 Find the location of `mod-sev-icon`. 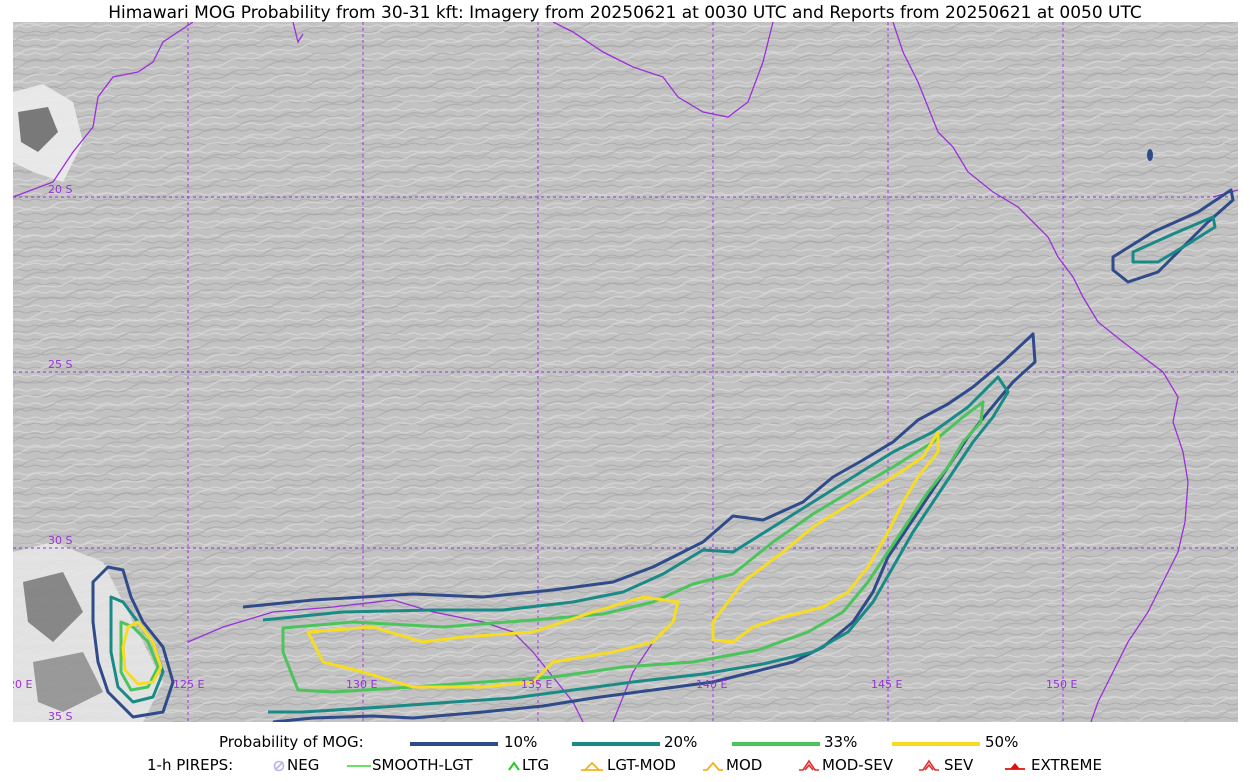

mod-sev-icon is located at coordinates (809, 765).